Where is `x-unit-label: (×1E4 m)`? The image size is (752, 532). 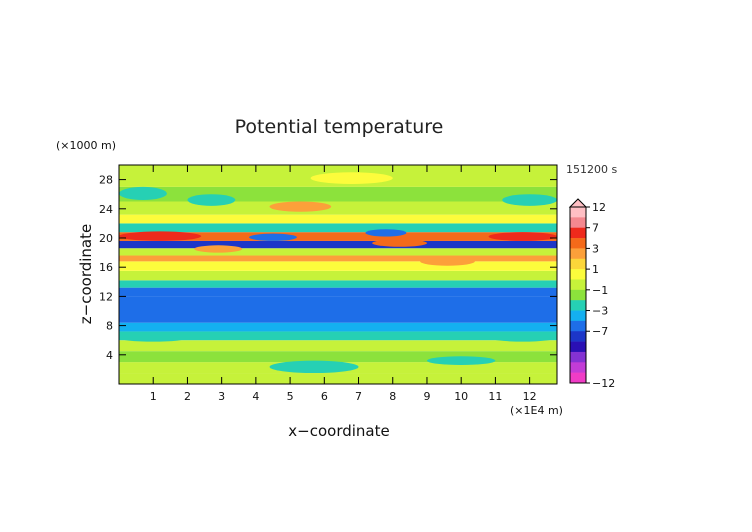
x-unit-label: (×1E4 m) is located at coordinates (536, 410).